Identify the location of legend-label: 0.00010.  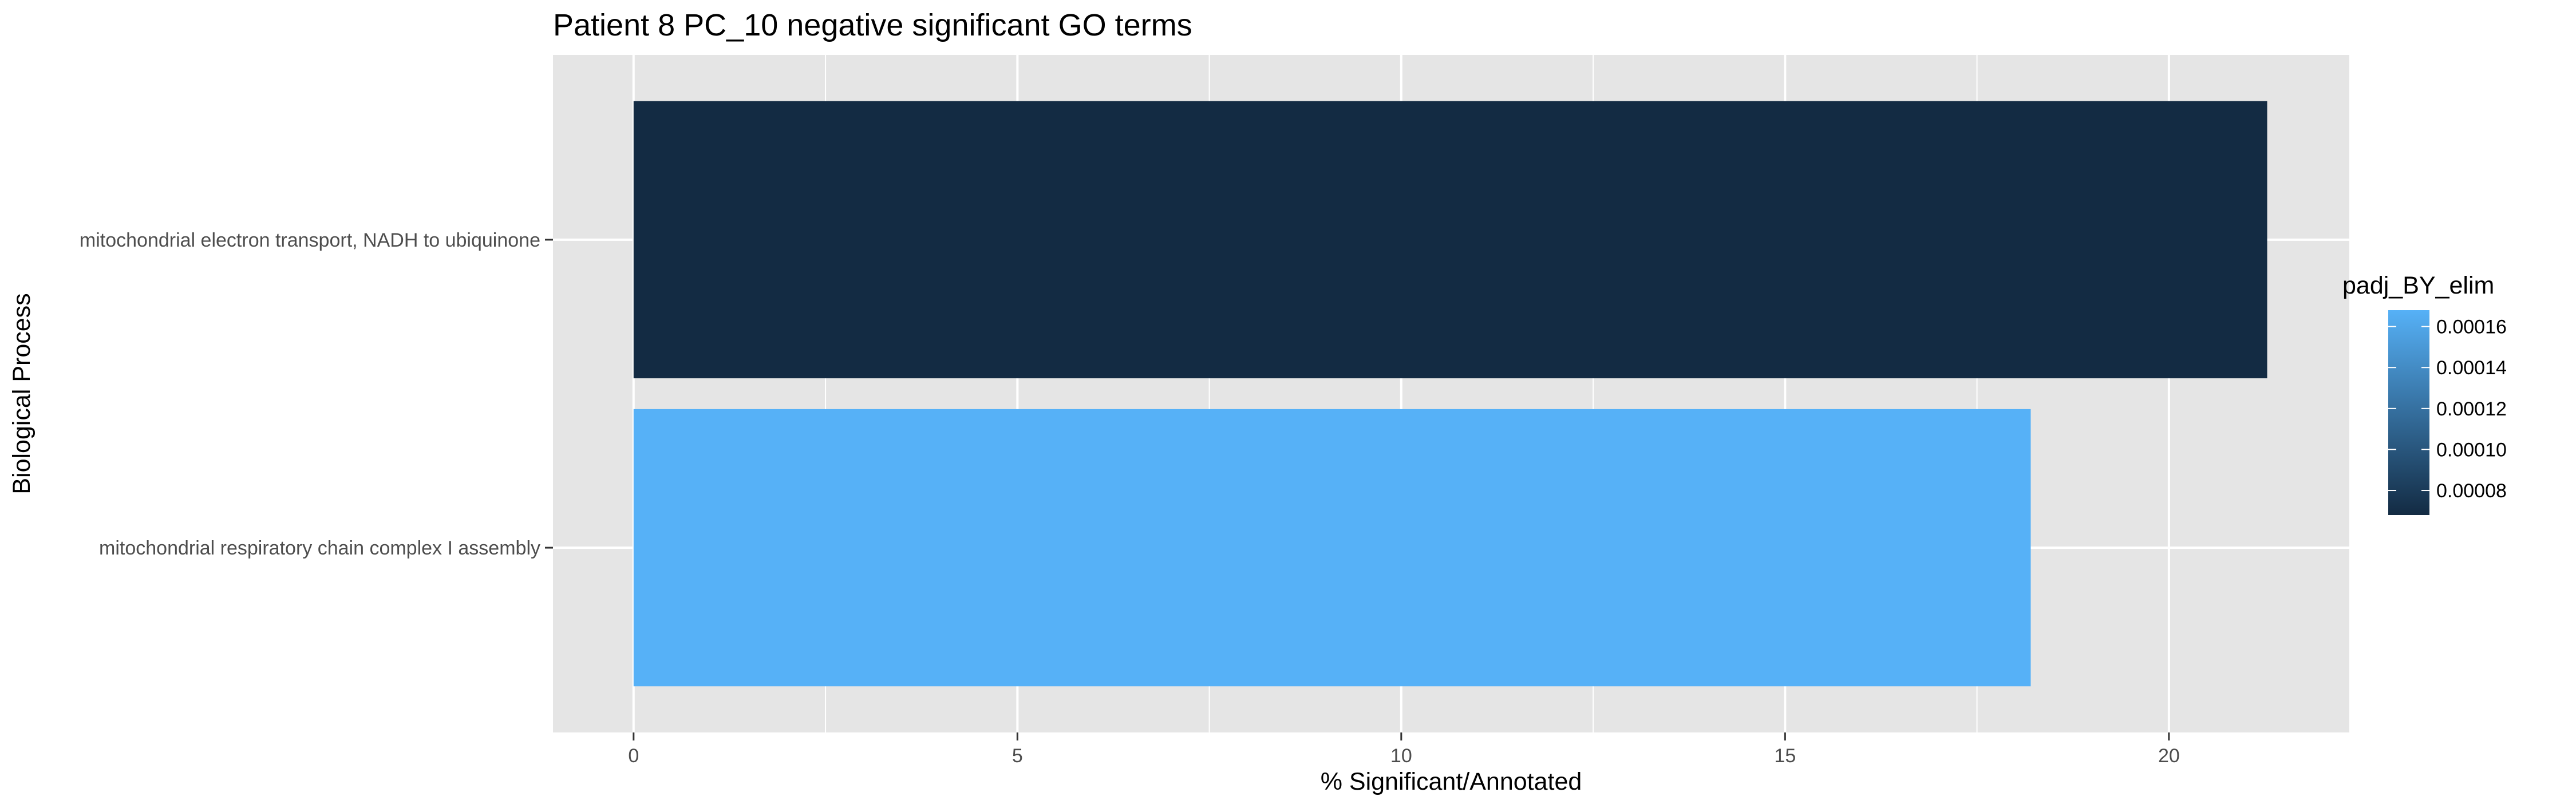
(2471, 450).